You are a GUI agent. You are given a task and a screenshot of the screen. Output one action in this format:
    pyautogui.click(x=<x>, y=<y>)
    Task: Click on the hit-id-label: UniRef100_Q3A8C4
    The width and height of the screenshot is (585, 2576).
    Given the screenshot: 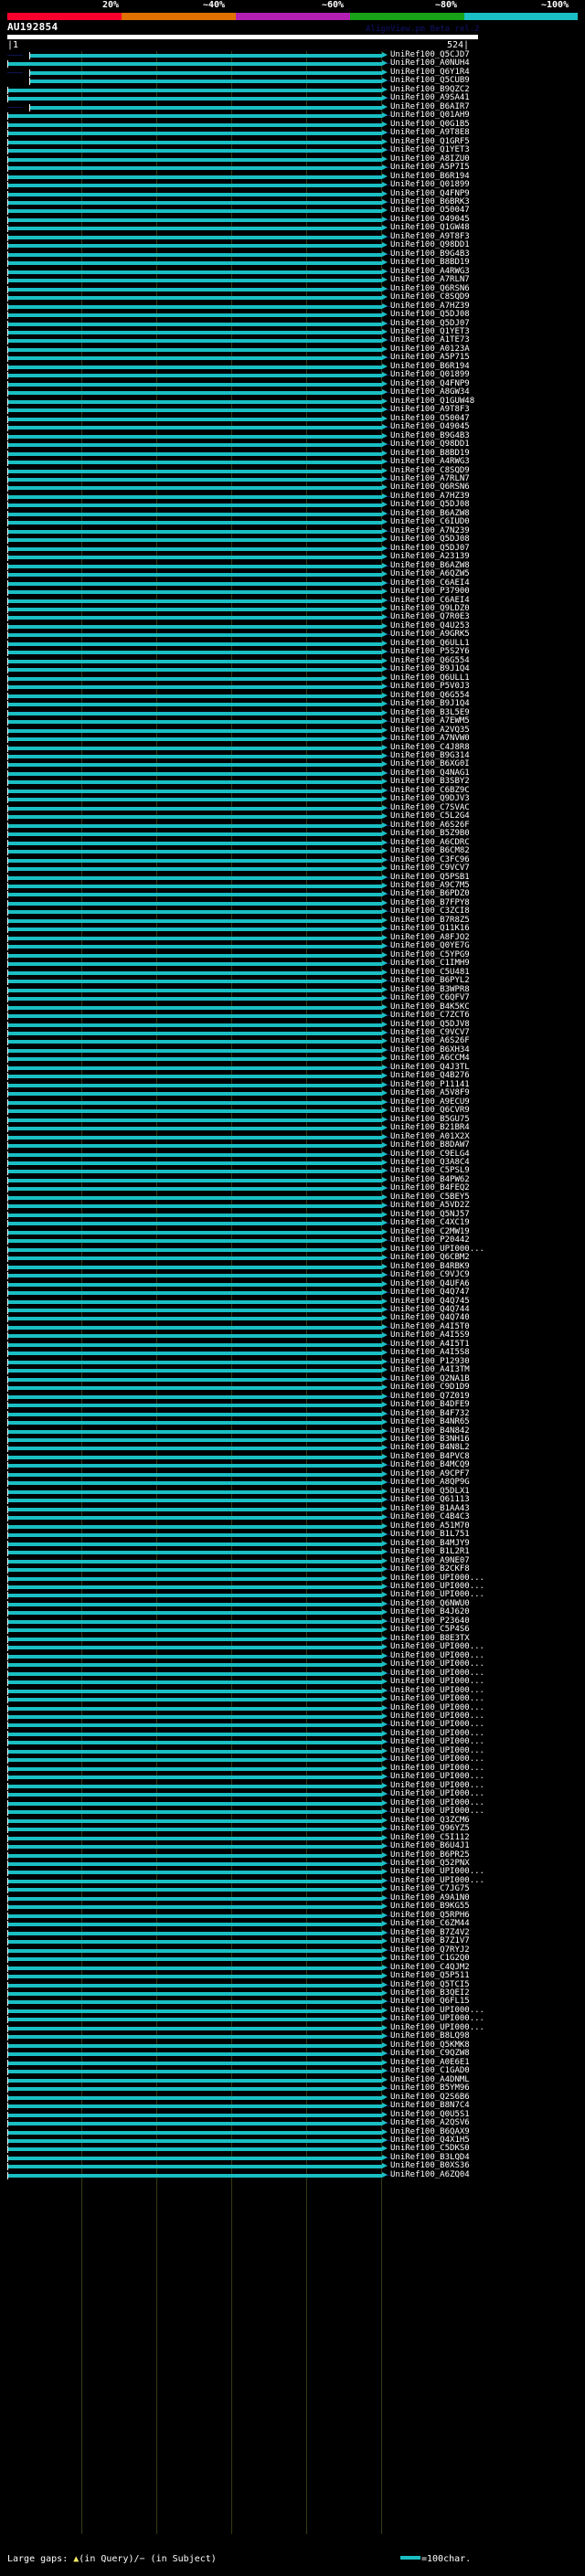 What is the action you would take?
    pyautogui.click(x=430, y=1162)
    